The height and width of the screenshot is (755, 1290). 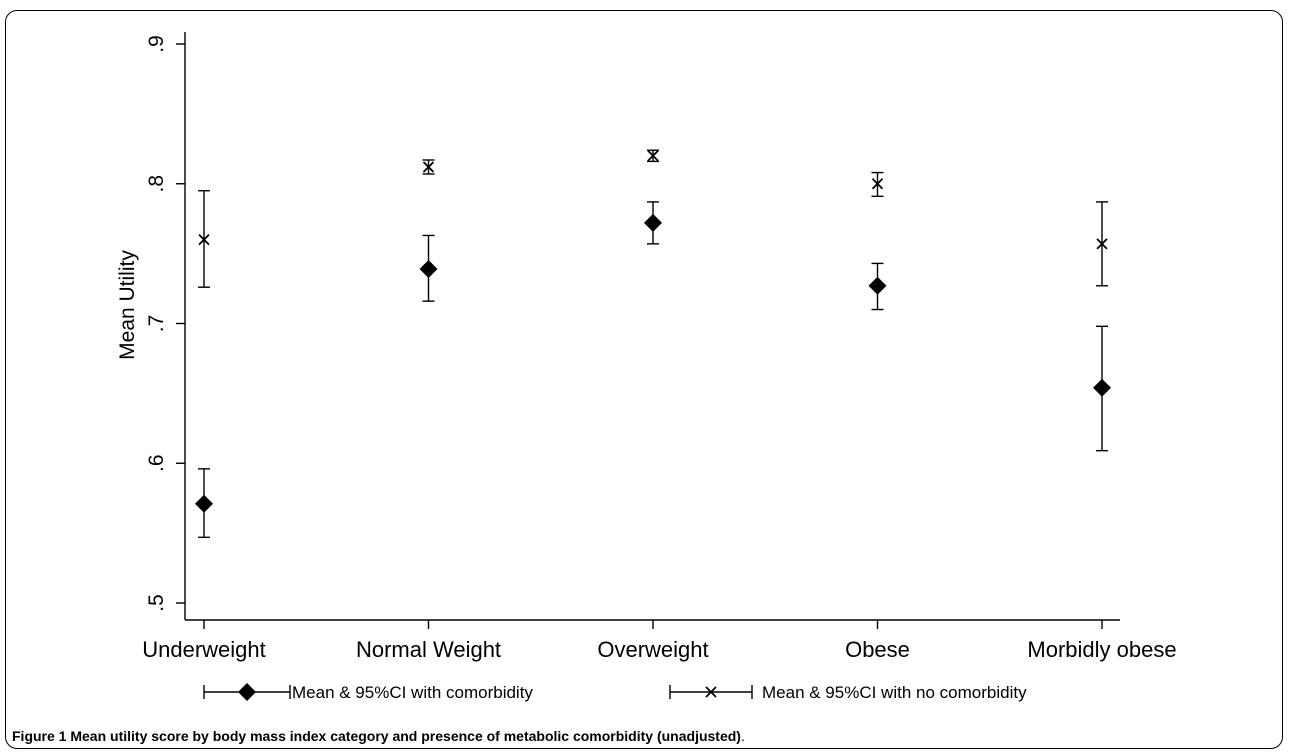 I want to click on series-x, so click(x=653, y=218).